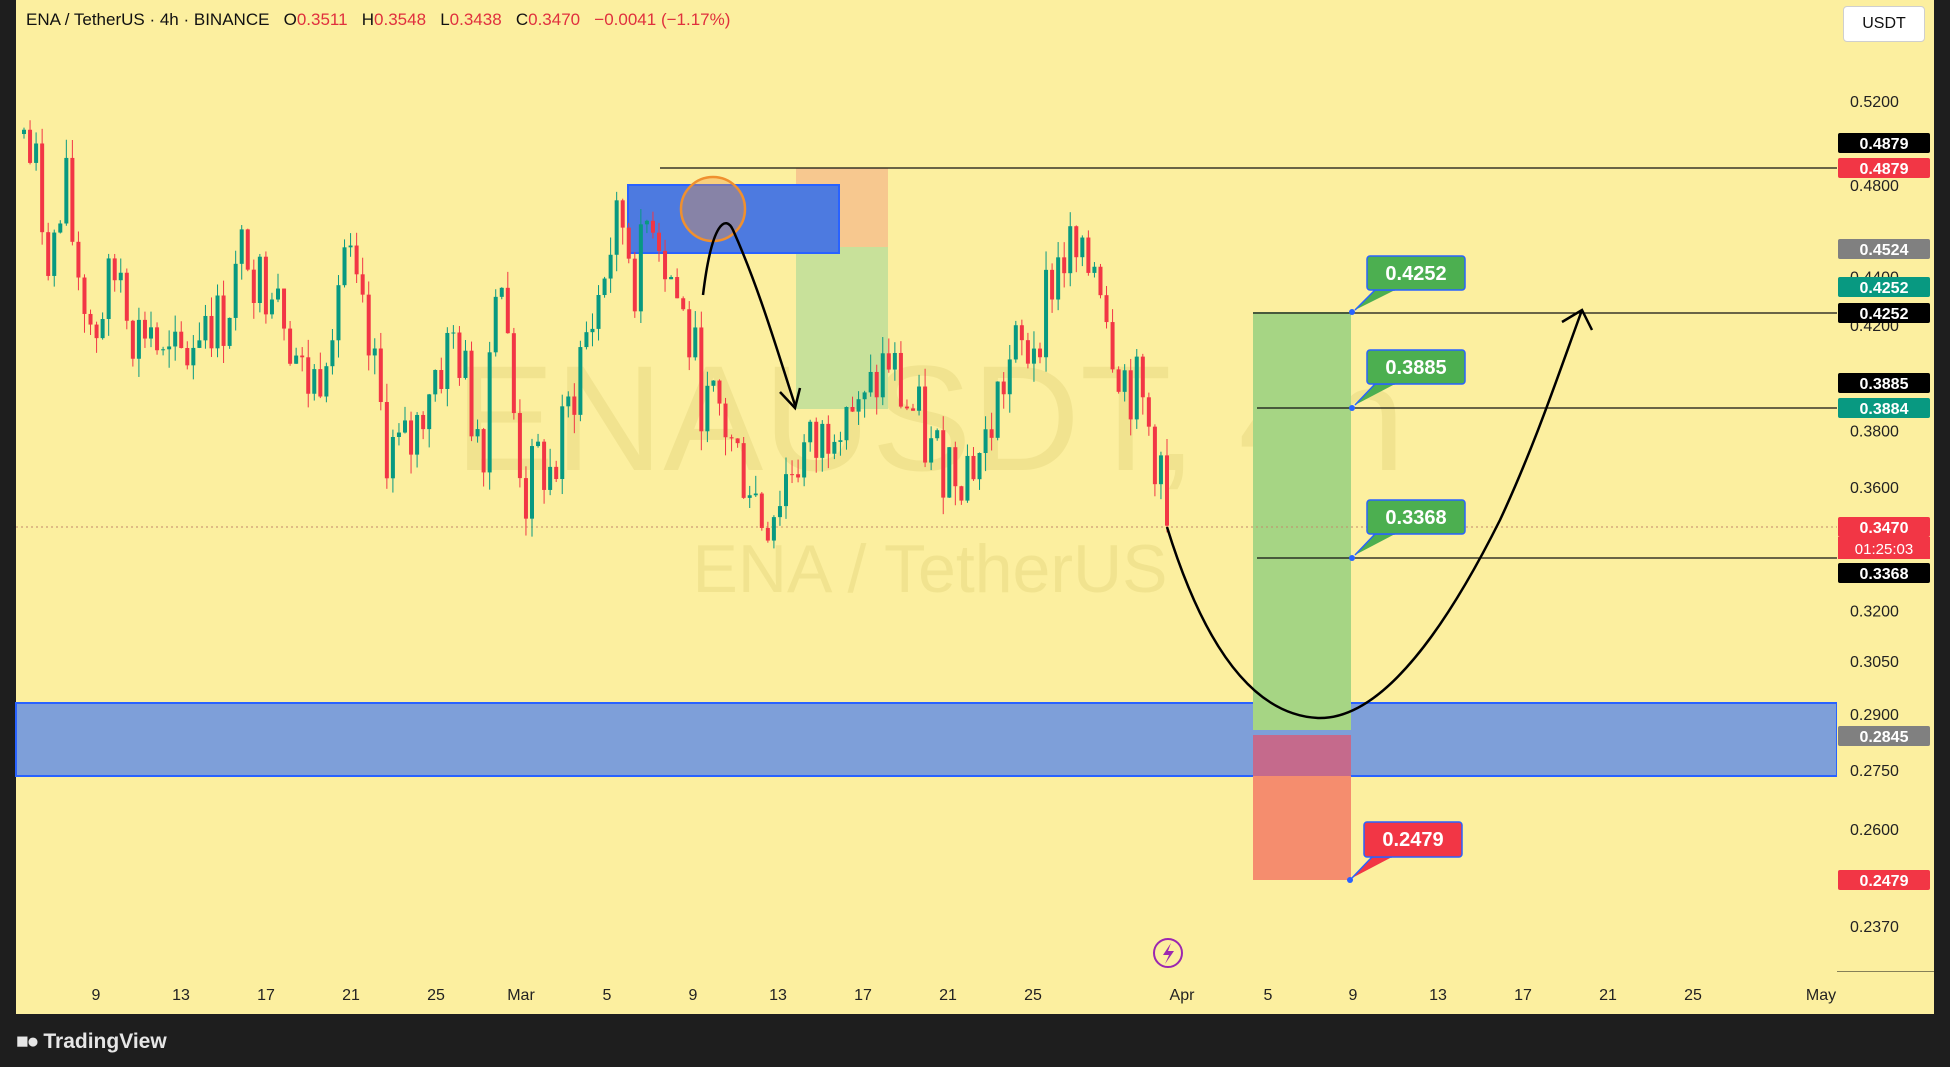 The height and width of the screenshot is (1067, 1950). I want to click on price-tag-label: 0.4879, so click(1884, 144).